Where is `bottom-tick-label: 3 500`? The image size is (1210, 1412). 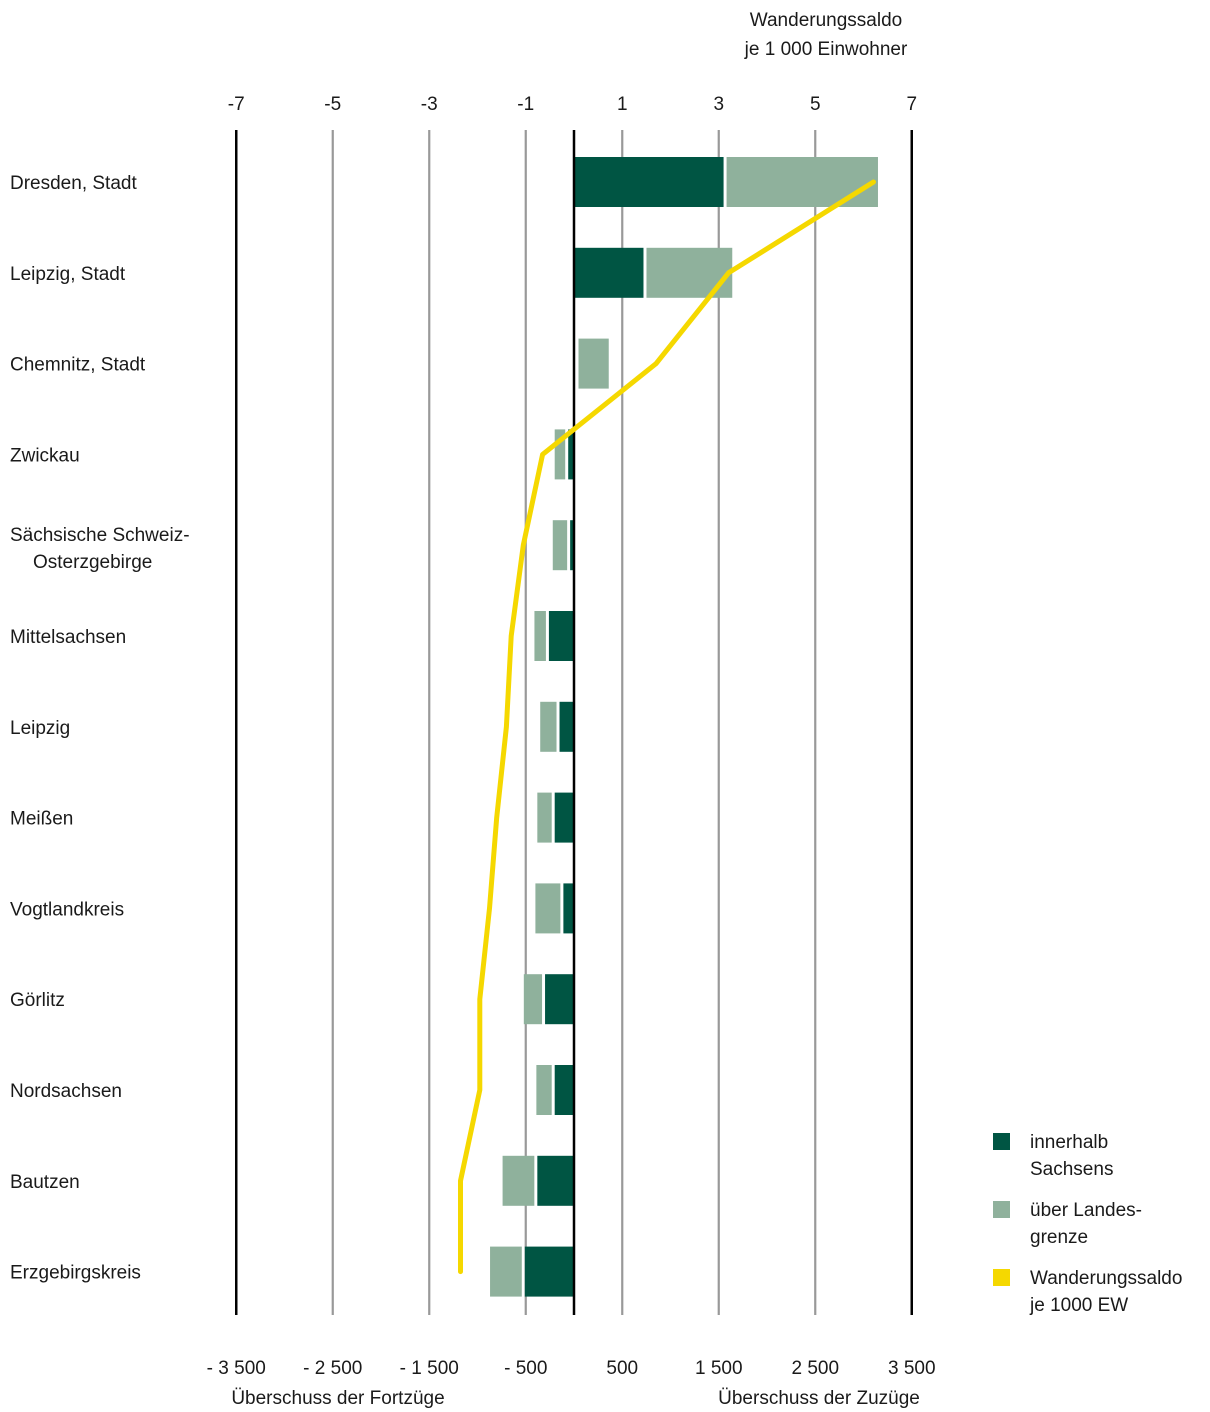
bottom-tick-label: 3 500 is located at coordinates (912, 1368).